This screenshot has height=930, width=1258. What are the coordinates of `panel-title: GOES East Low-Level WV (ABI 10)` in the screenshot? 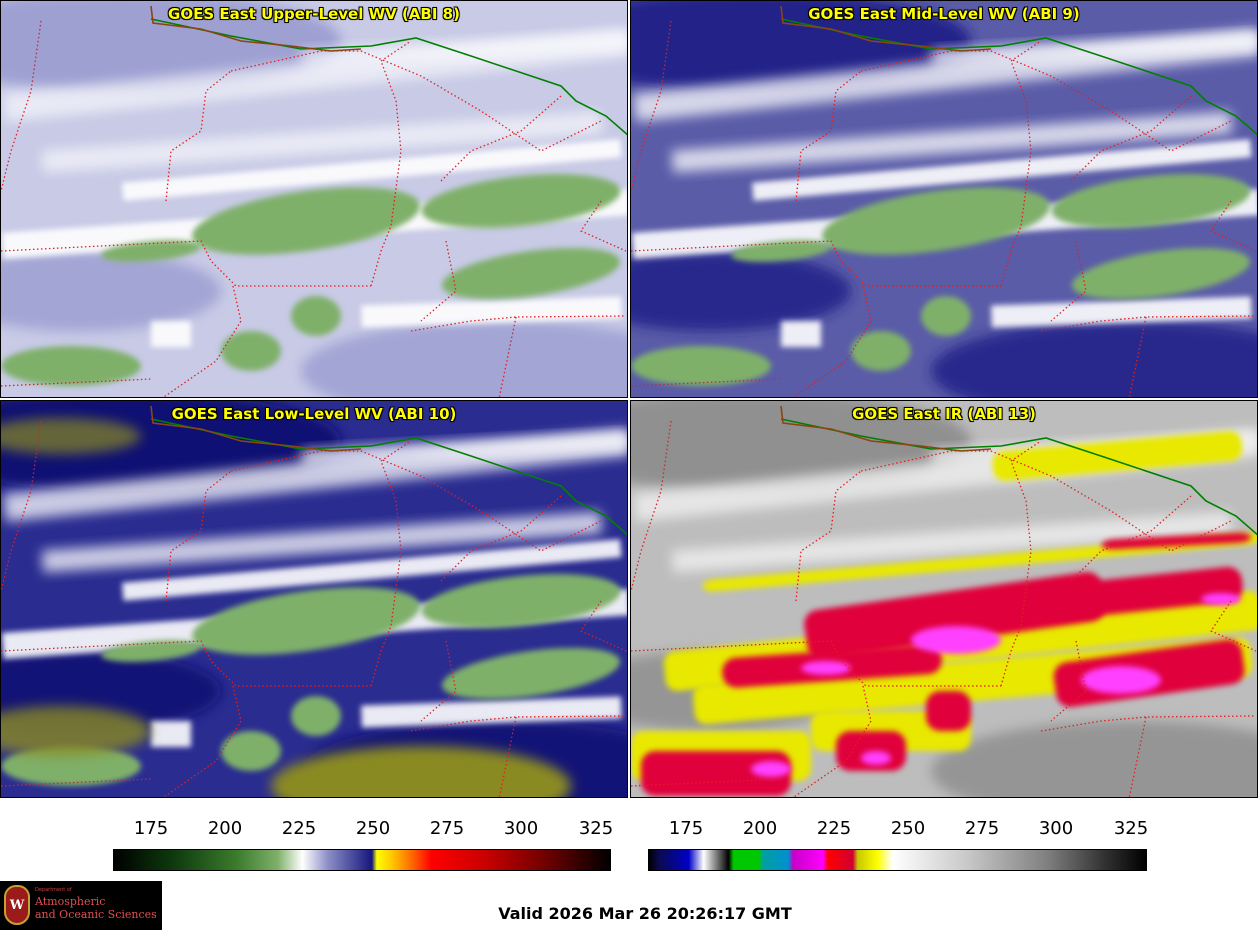 It's located at (314, 414).